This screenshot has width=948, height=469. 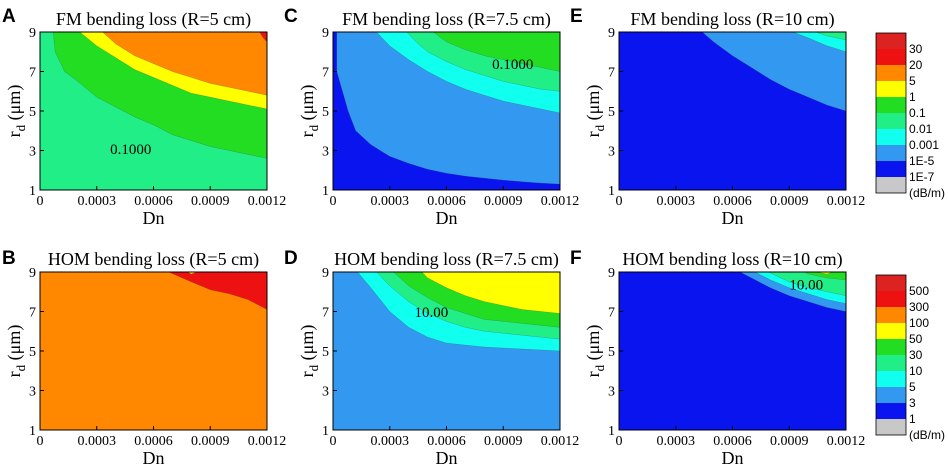 I want to click on colorbar-label: 500, so click(x=919, y=291).